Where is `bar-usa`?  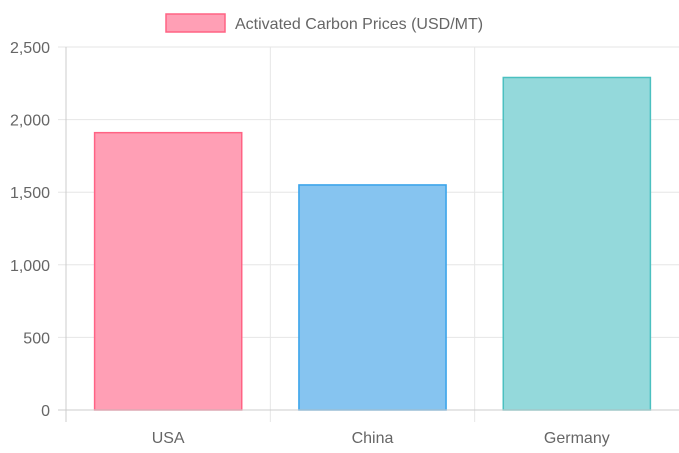 bar-usa is located at coordinates (168, 271).